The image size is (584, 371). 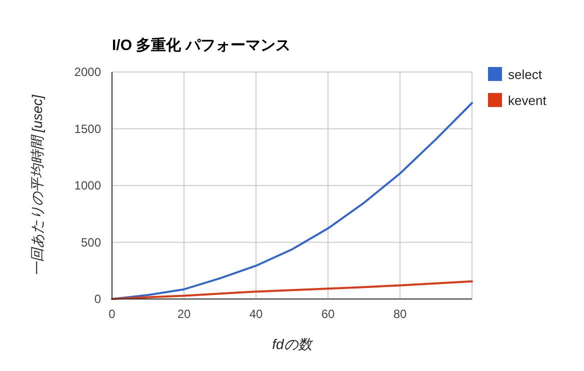 What do you see at coordinates (88, 185) in the screenshot?
I see `y-tick-label: 1000` at bounding box center [88, 185].